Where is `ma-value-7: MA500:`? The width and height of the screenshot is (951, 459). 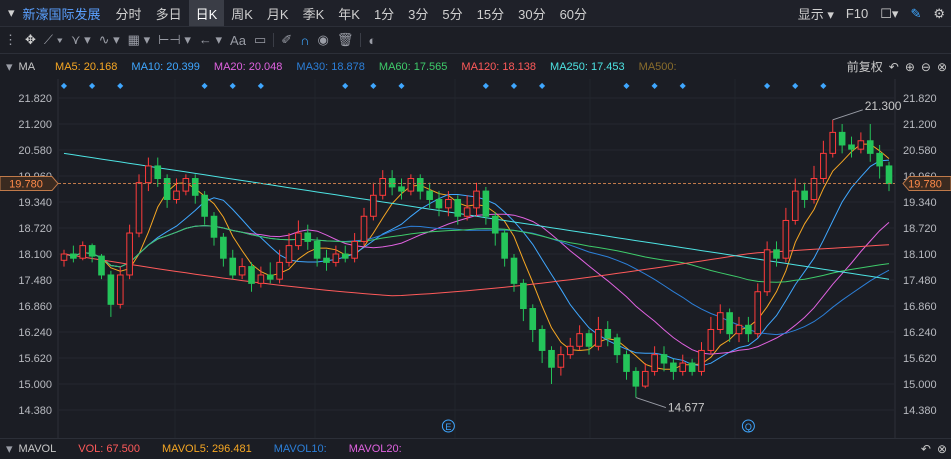 ma-value-7: MA500: is located at coordinates (657, 66).